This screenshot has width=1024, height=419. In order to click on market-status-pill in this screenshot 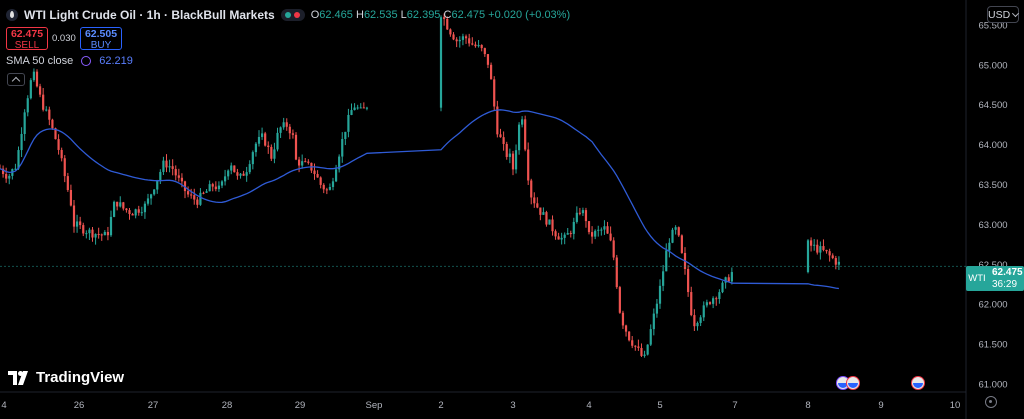, I will do `click(292, 15)`.